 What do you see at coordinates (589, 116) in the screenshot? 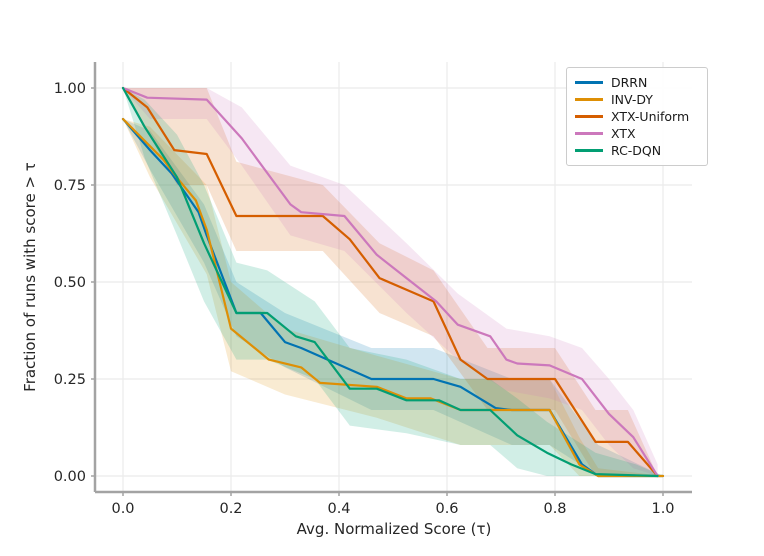
I see `legend-swatch-XTX-Uniform` at bounding box center [589, 116].